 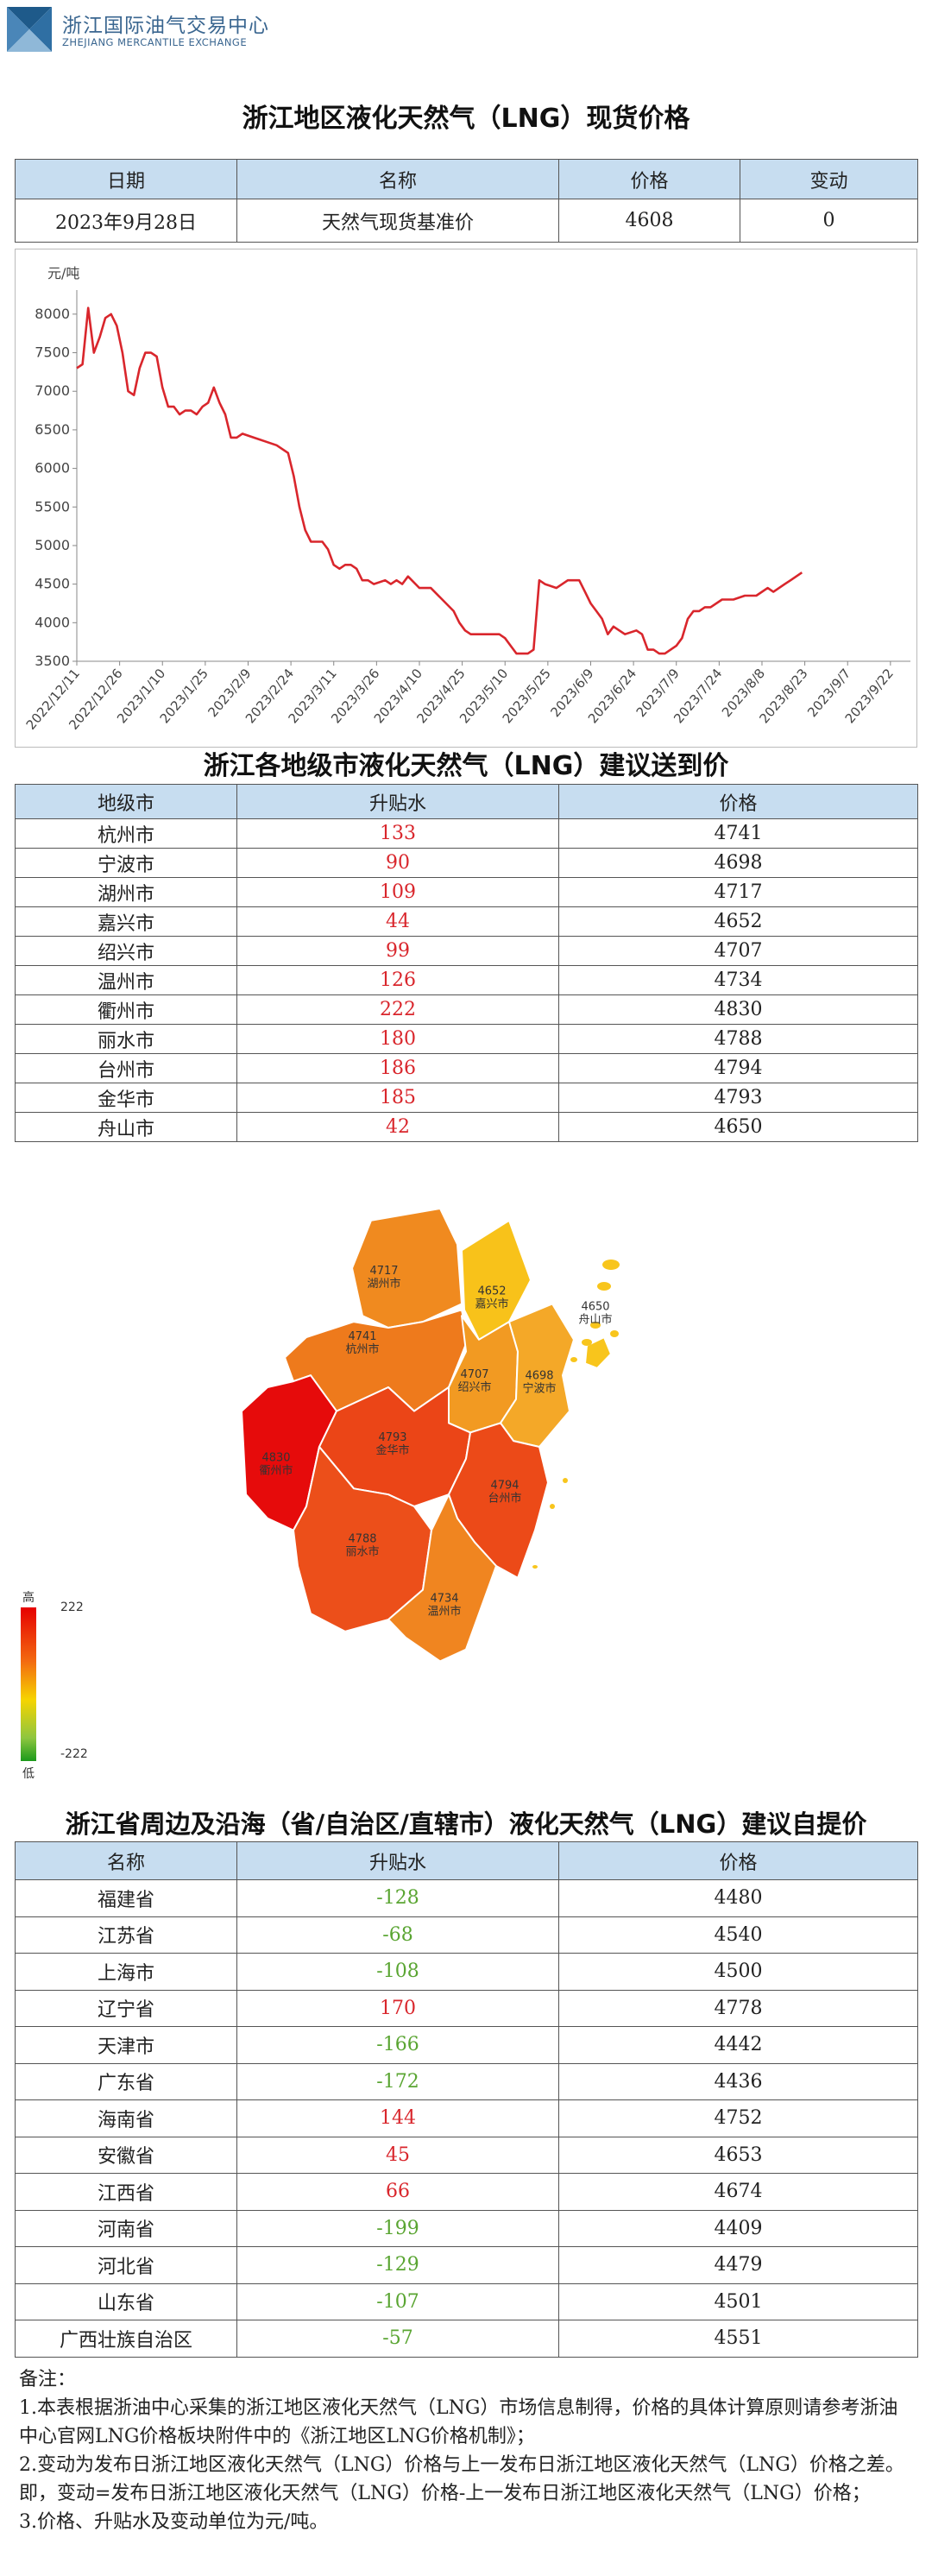 What do you see at coordinates (398, 2301) in the screenshot?
I see `row-premium: -107` at bounding box center [398, 2301].